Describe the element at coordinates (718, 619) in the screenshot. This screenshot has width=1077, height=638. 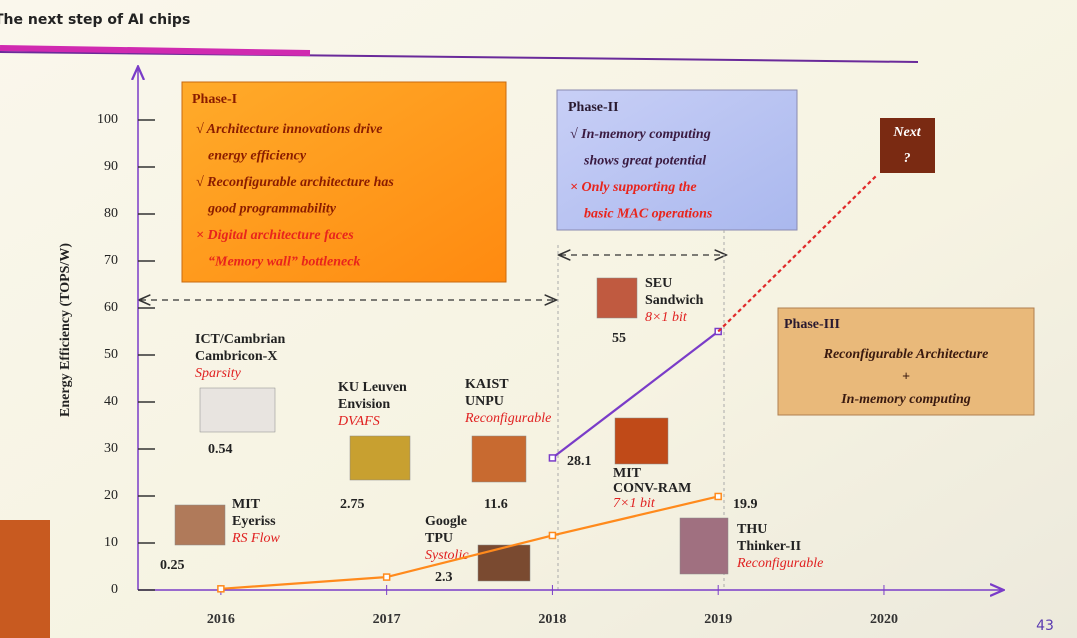
I see `x-tick-label: 2019` at that location.